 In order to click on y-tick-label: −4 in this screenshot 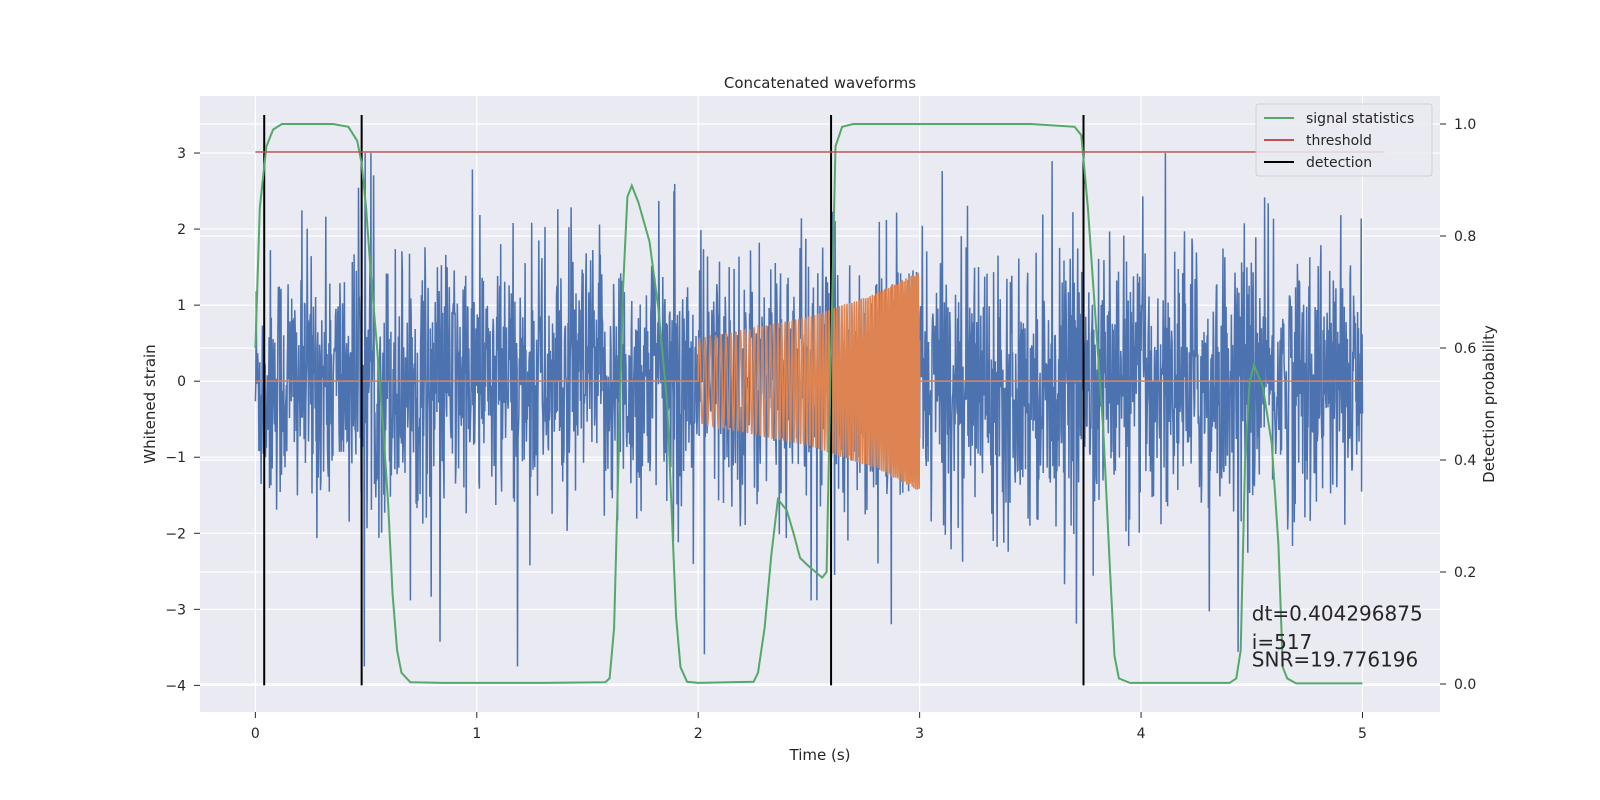, I will do `click(175, 686)`.